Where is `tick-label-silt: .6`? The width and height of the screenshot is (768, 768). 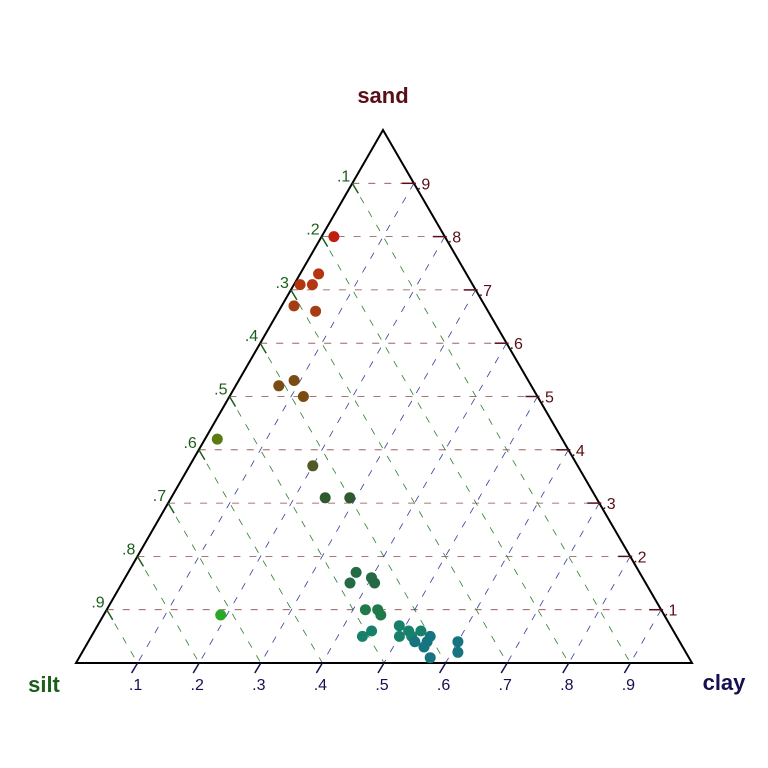
tick-label-silt: .6 is located at coordinates (189, 443).